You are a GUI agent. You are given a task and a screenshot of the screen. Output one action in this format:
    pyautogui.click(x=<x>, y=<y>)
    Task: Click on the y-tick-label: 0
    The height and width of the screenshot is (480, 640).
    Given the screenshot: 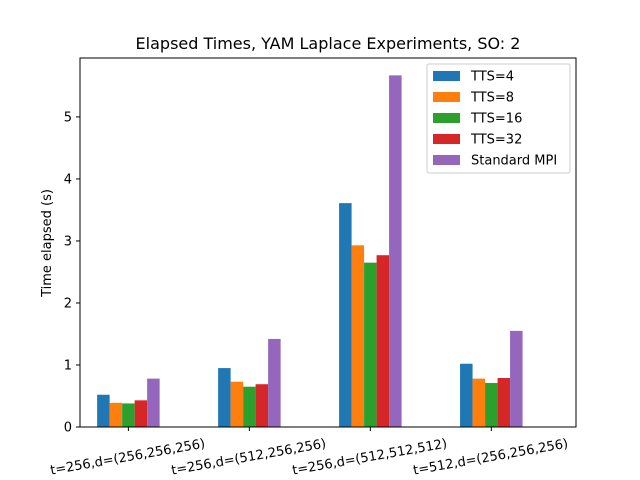 What is the action you would take?
    pyautogui.click(x=68, y=428)
    